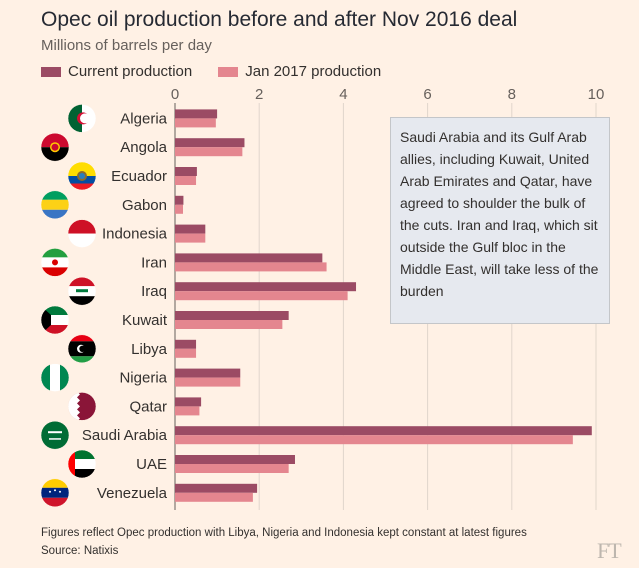 Image resolution: width=639 pixels, height=568 pixels. What do you see at coordinates (55, 262) in the screenshot?
I see `iran-flag-icon` at bounding box center [55, 262].